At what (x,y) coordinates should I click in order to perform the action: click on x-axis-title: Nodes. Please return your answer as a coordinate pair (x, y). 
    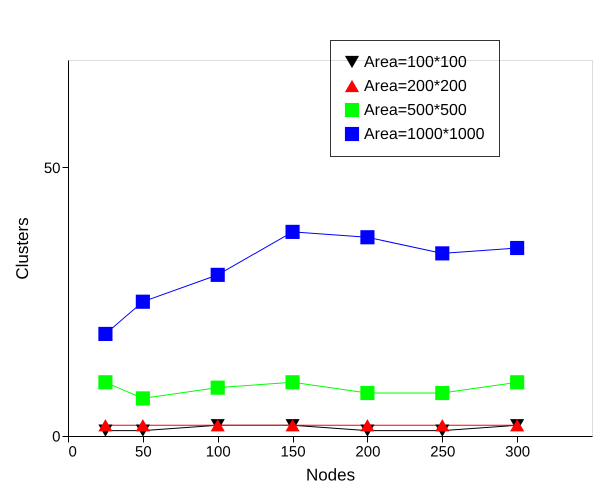
    Looking at the image, I should click on (331, 475).